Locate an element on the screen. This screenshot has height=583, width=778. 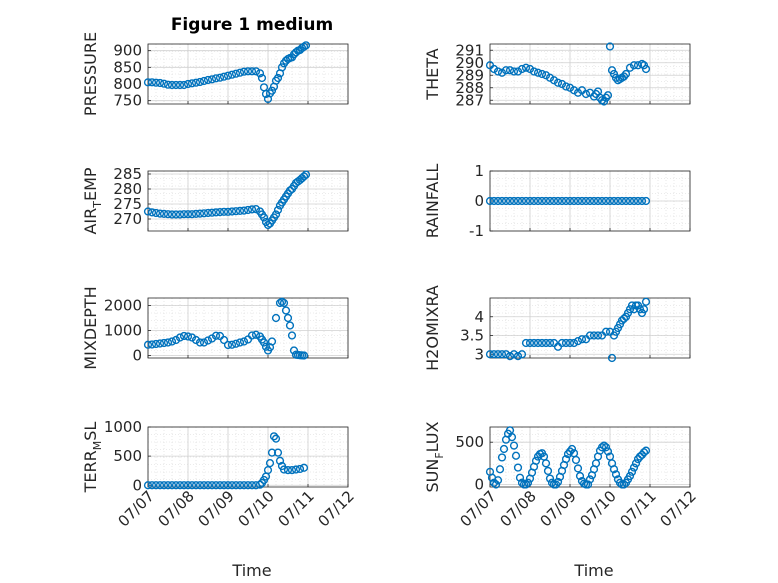
y-axis-label: AIRTEMP is located at coordinates (92, 200).